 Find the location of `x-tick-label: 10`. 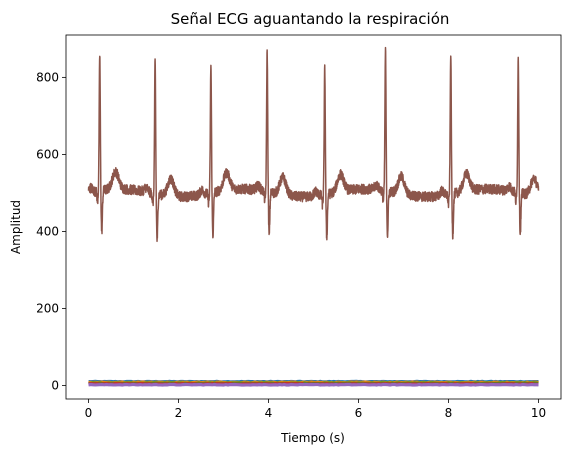

x-tick-label: 10 is located at coordinates (538, 413).